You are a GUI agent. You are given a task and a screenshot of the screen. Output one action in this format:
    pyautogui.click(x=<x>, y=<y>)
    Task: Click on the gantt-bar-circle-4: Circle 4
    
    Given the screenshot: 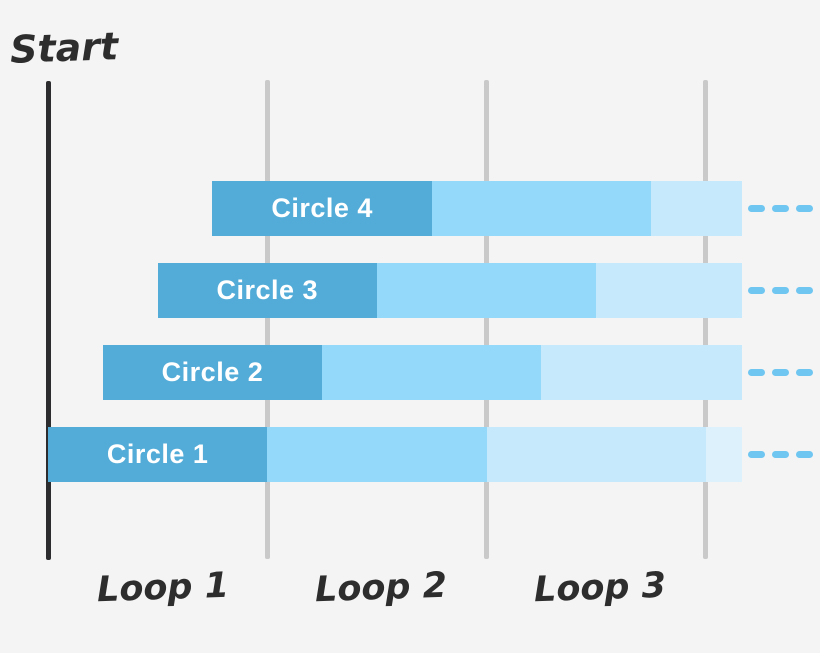 What is the action you would take?
    pyautogui.click(x=477, y=208)
    